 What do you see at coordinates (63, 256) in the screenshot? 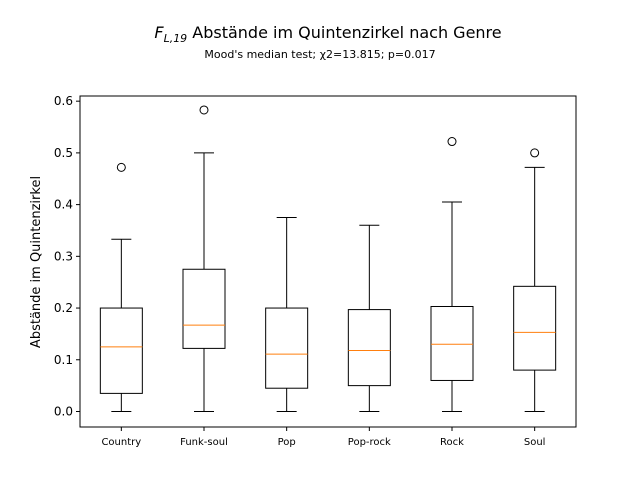
I see `y-tick-label: 0.3` at bounding box center [63, 256].